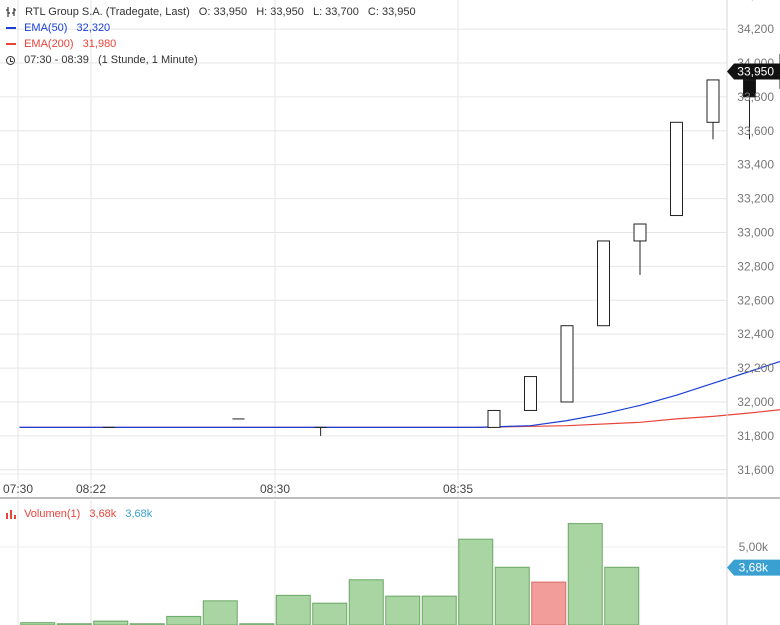  I want to click on volume-badge-shape, so click(753, 567).